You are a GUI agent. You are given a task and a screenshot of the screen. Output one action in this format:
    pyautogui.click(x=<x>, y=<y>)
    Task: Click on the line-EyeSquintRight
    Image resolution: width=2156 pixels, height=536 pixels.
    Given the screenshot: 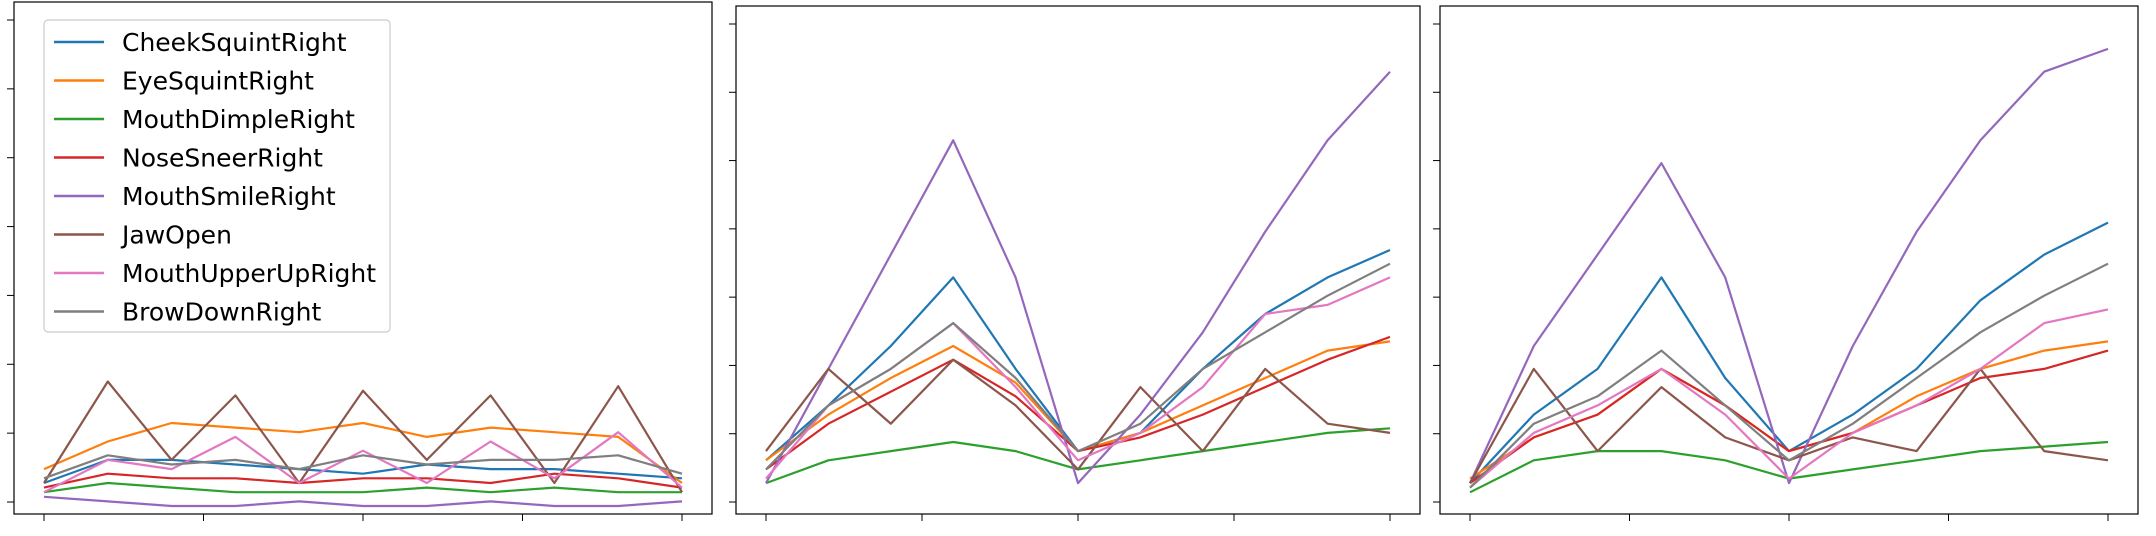 What is the action you would take?
    pyautogui.click(x=363, y=452)
    